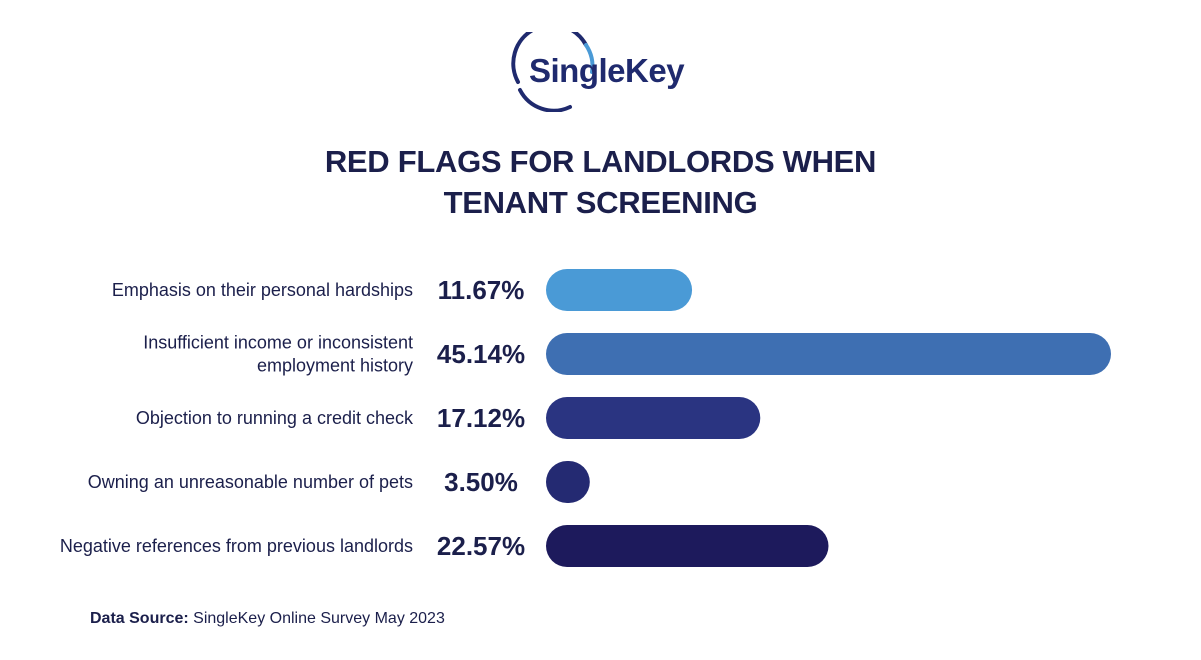 This screenshot has width=1201, height=660. Describe the element at coordinates (481, 546) in the screenshot. I see `value-label-4: 22.57%` at that location.